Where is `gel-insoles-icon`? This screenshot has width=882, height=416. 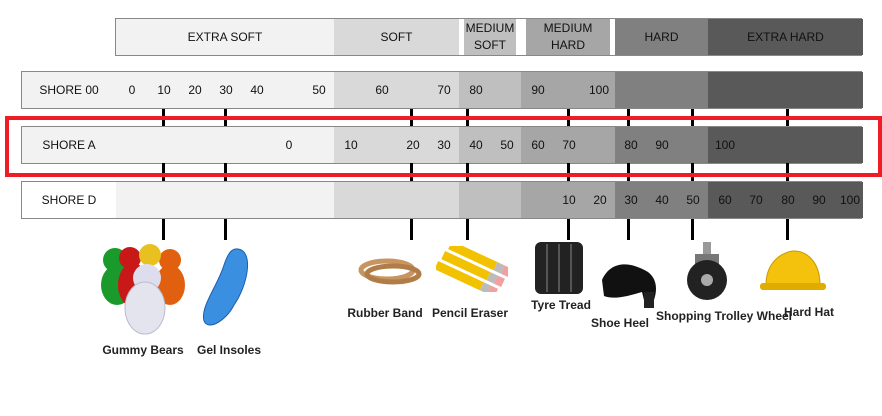
gel-insoles-icon is located at coordinates (225, 287).